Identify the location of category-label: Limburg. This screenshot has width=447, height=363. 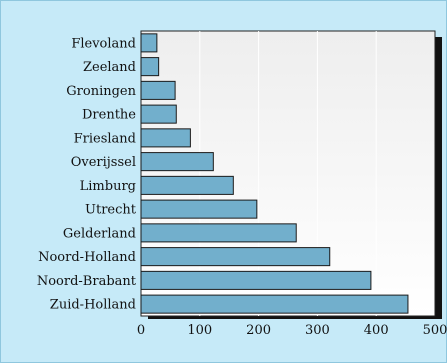
(108, 186).